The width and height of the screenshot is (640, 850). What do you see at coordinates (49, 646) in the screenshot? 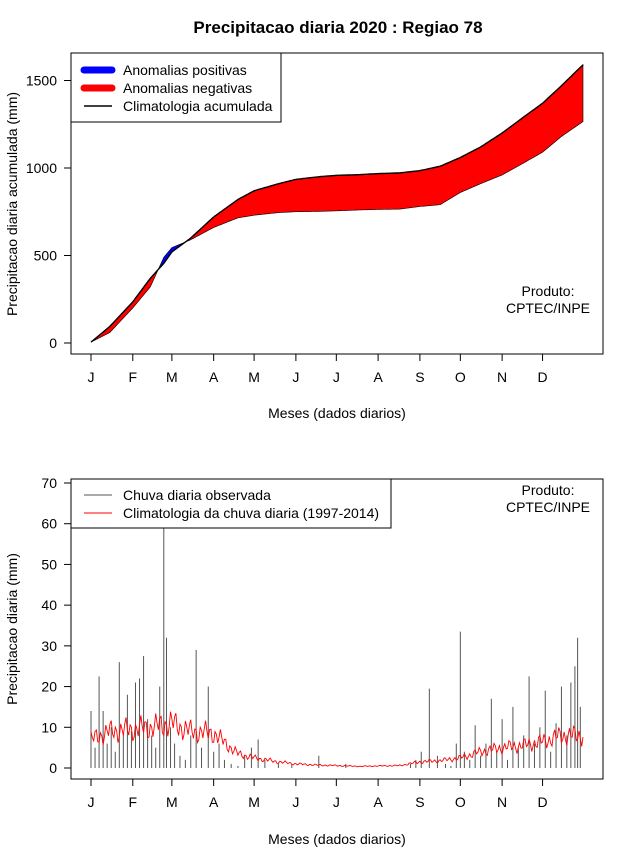
I see `y-tick-label: 30` at bounding box center [49, 646].